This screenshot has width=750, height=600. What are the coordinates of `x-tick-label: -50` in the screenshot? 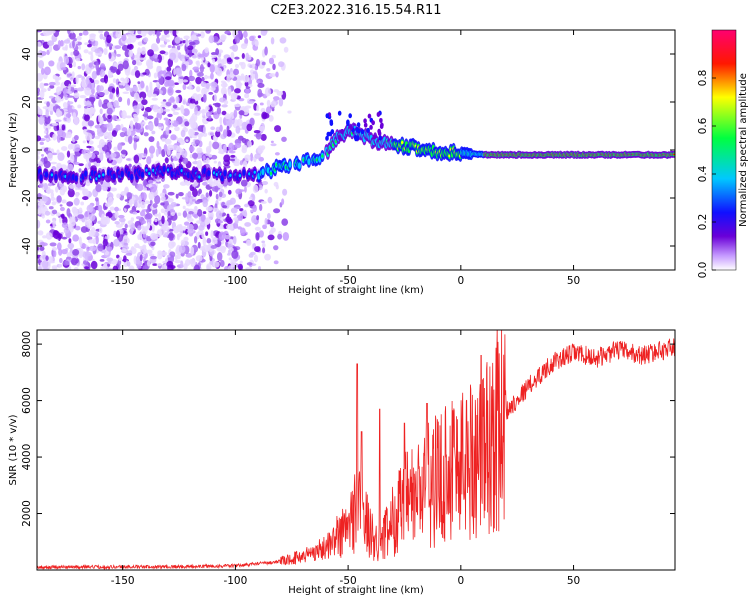 It's located at (348, 281).